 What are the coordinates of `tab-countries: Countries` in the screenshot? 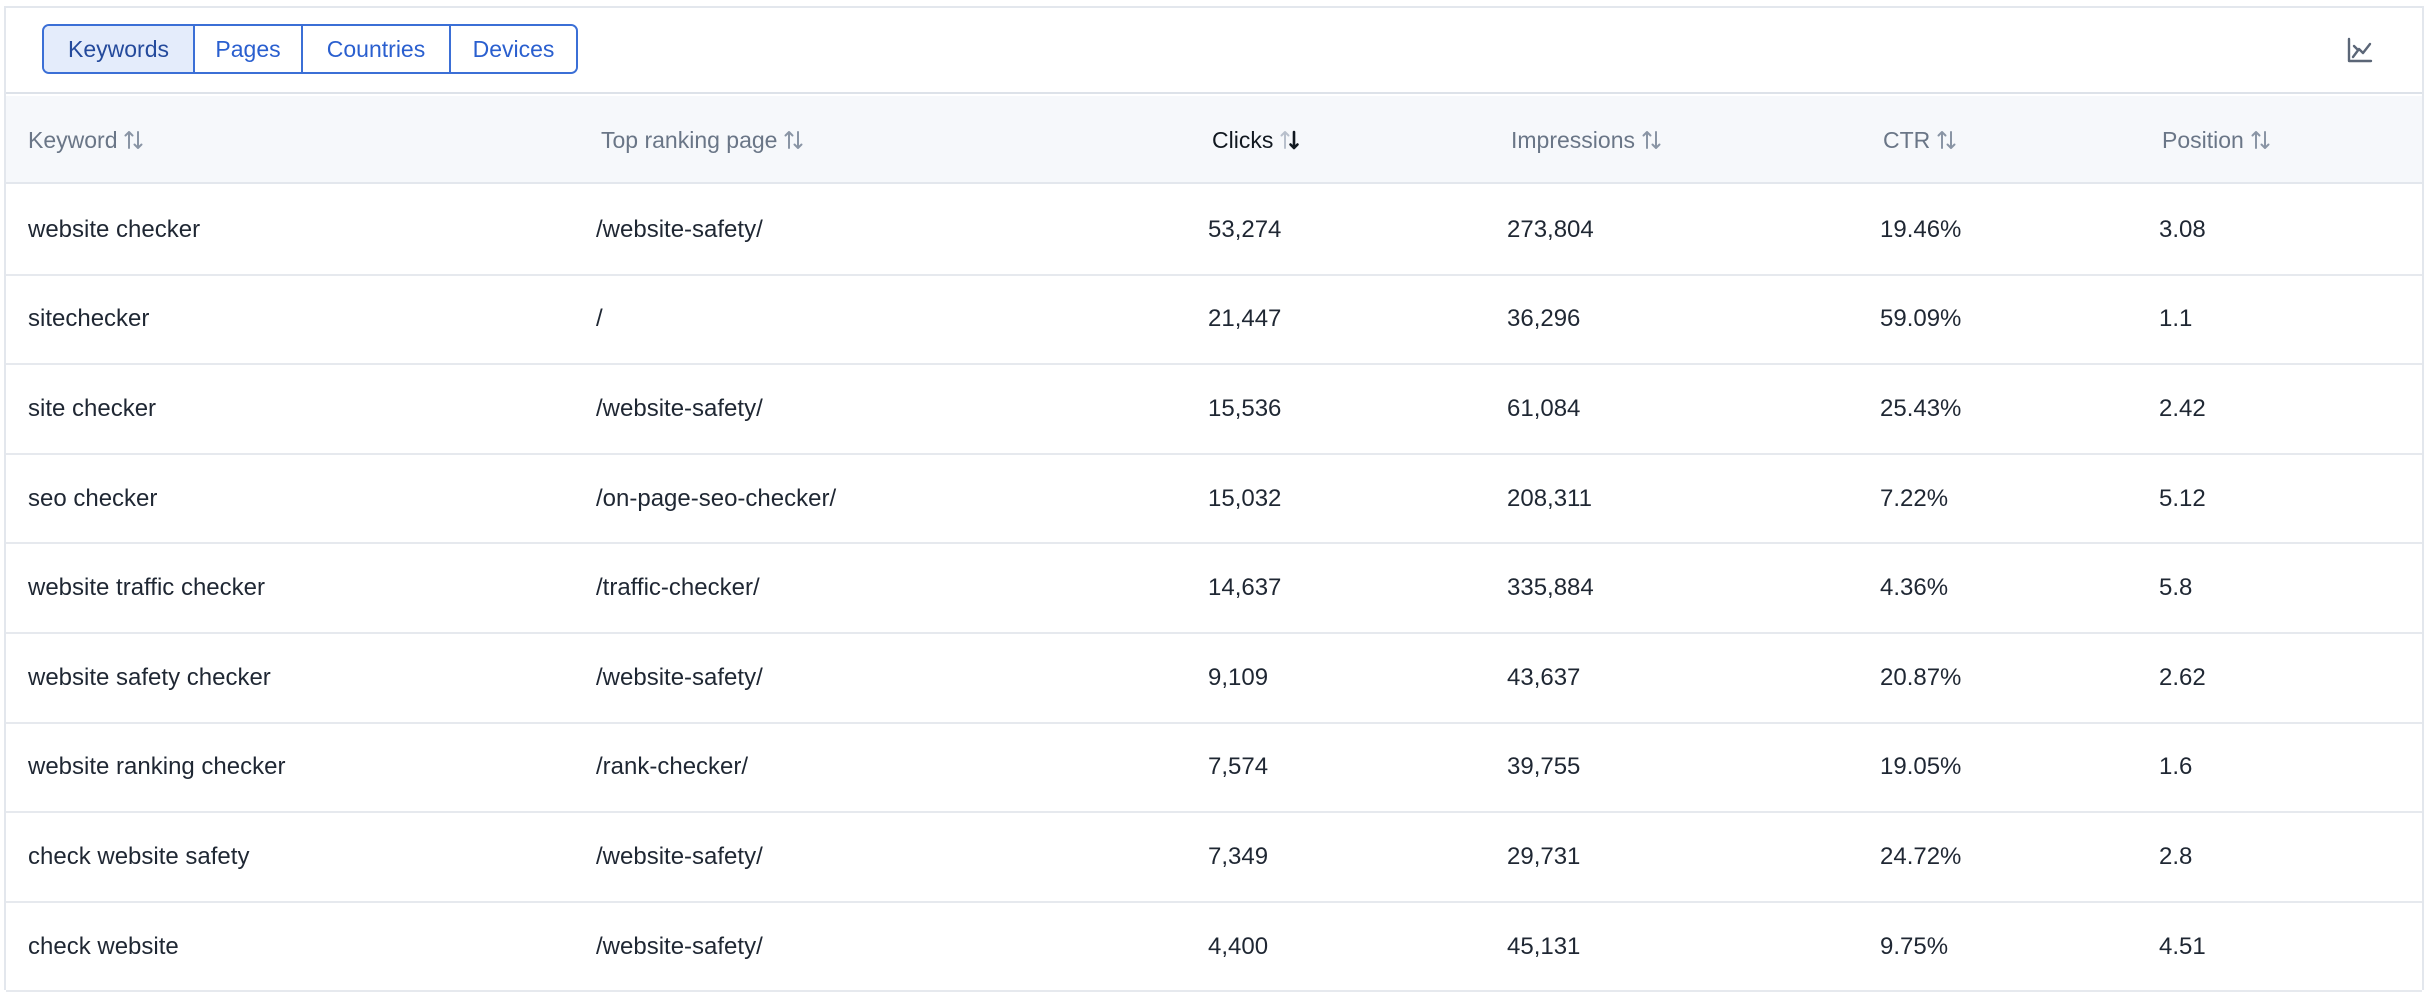 It's located at (375, 49).